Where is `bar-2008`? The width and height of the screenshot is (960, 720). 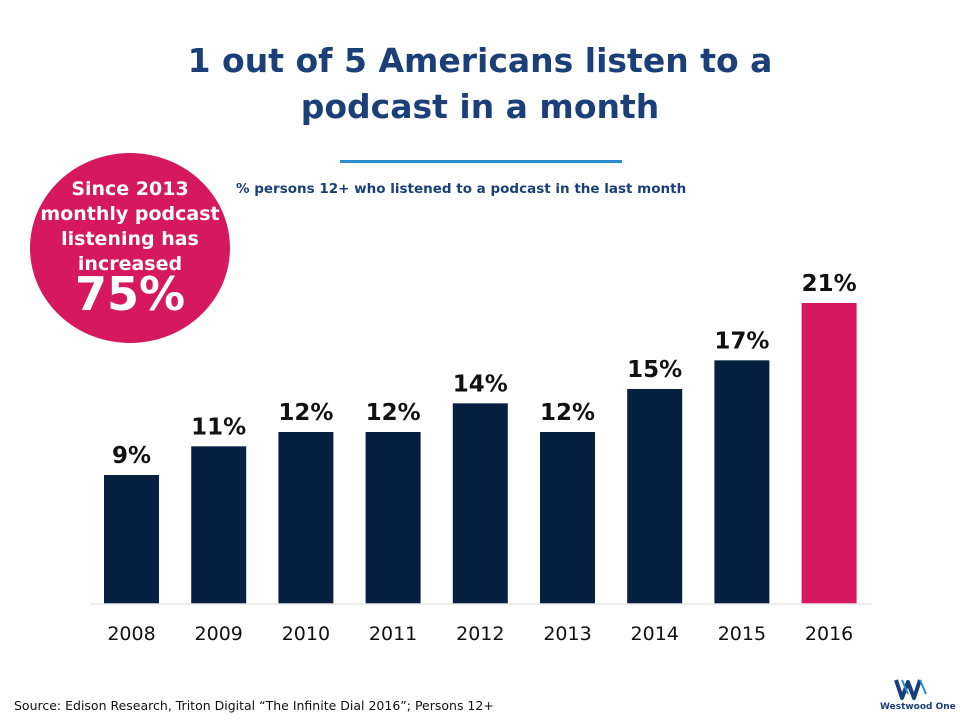 bar-2008 is located at coordinates (131, 539).